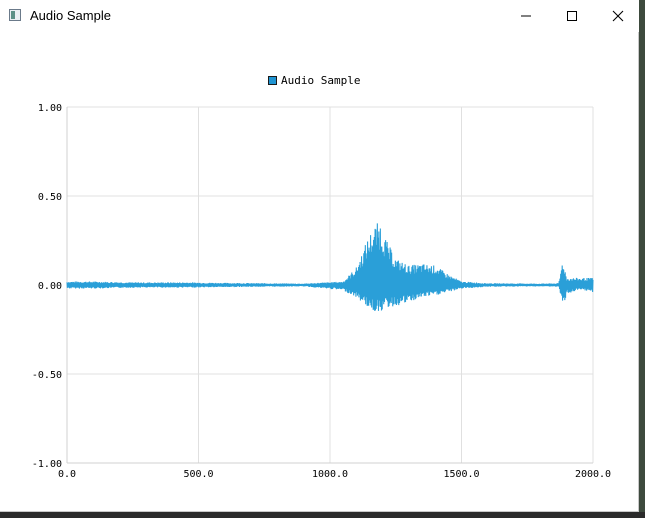  What do you see at coordinates (50, 108) in the screenshot?
I see `y-tick-label: 1.00` at bounding box center [50, 108].